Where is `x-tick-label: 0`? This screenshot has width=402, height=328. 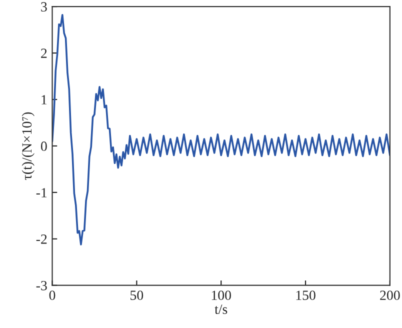 x-tick-label: 0 is located at coordinates (52, 295).